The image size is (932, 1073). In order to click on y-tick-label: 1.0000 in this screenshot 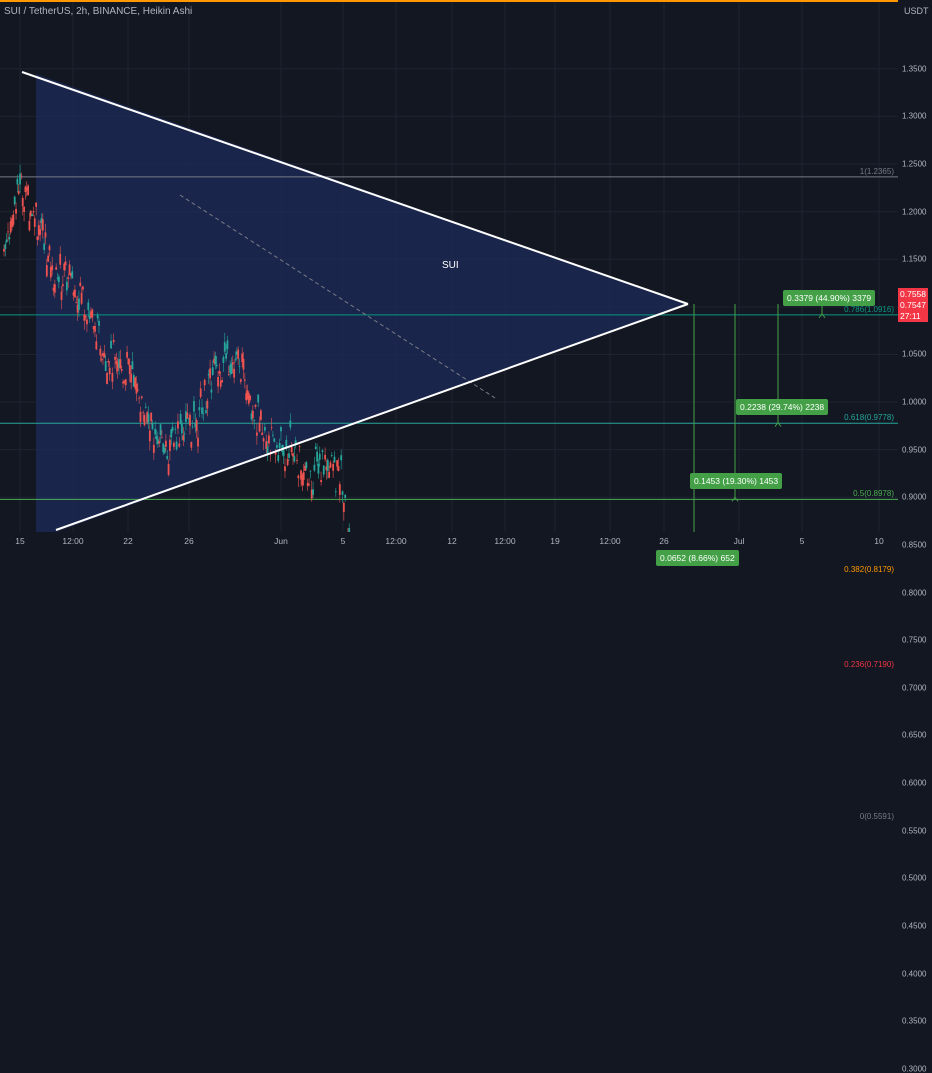, I will do `click(914, 402)`.